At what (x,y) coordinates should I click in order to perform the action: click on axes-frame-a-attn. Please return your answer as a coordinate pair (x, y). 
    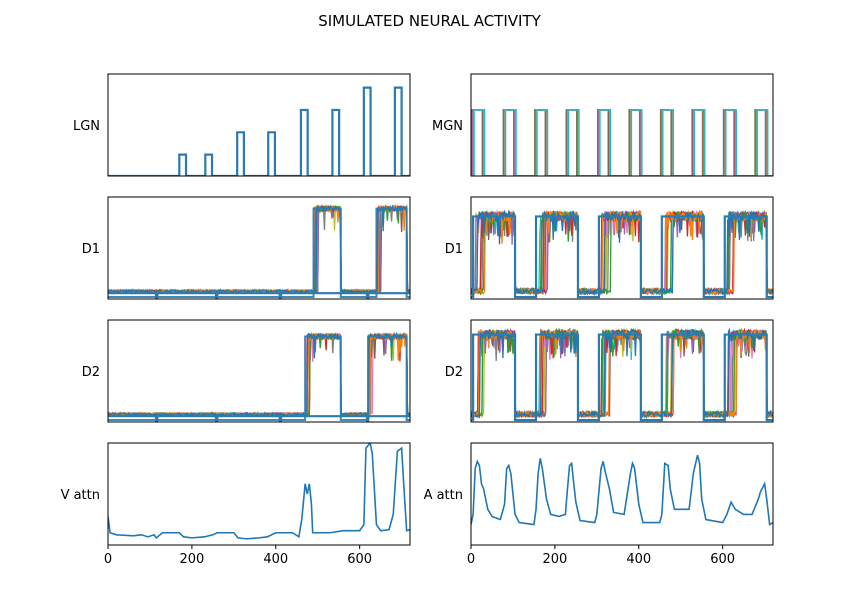
    Looking at the image, I should click on (622, 494).